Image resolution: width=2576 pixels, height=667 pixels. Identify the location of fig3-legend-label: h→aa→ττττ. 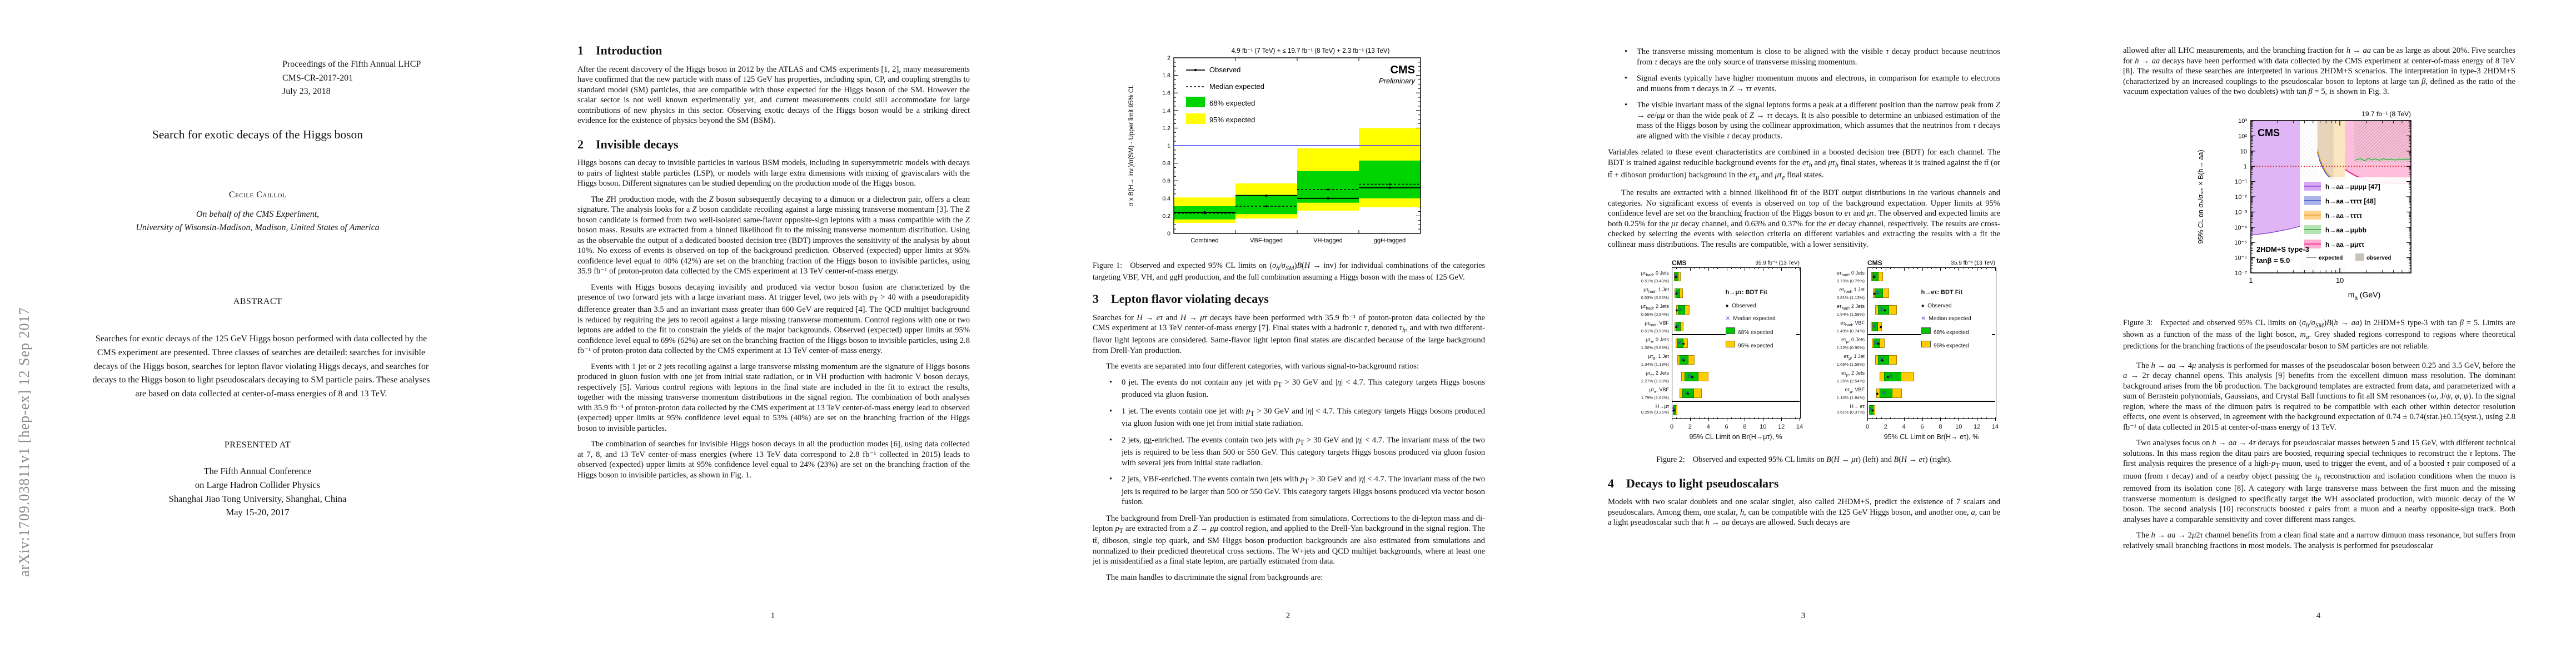
(2344, 216).